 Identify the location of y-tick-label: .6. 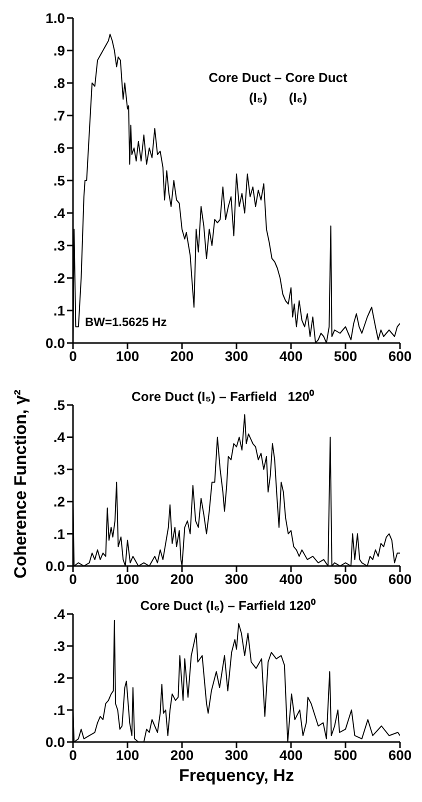
(59, 148).